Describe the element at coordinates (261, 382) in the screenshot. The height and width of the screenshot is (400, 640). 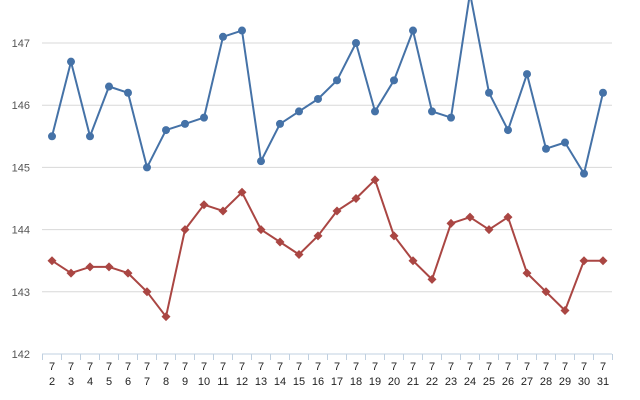
I see `x-tick-label-day: 13` at that location.